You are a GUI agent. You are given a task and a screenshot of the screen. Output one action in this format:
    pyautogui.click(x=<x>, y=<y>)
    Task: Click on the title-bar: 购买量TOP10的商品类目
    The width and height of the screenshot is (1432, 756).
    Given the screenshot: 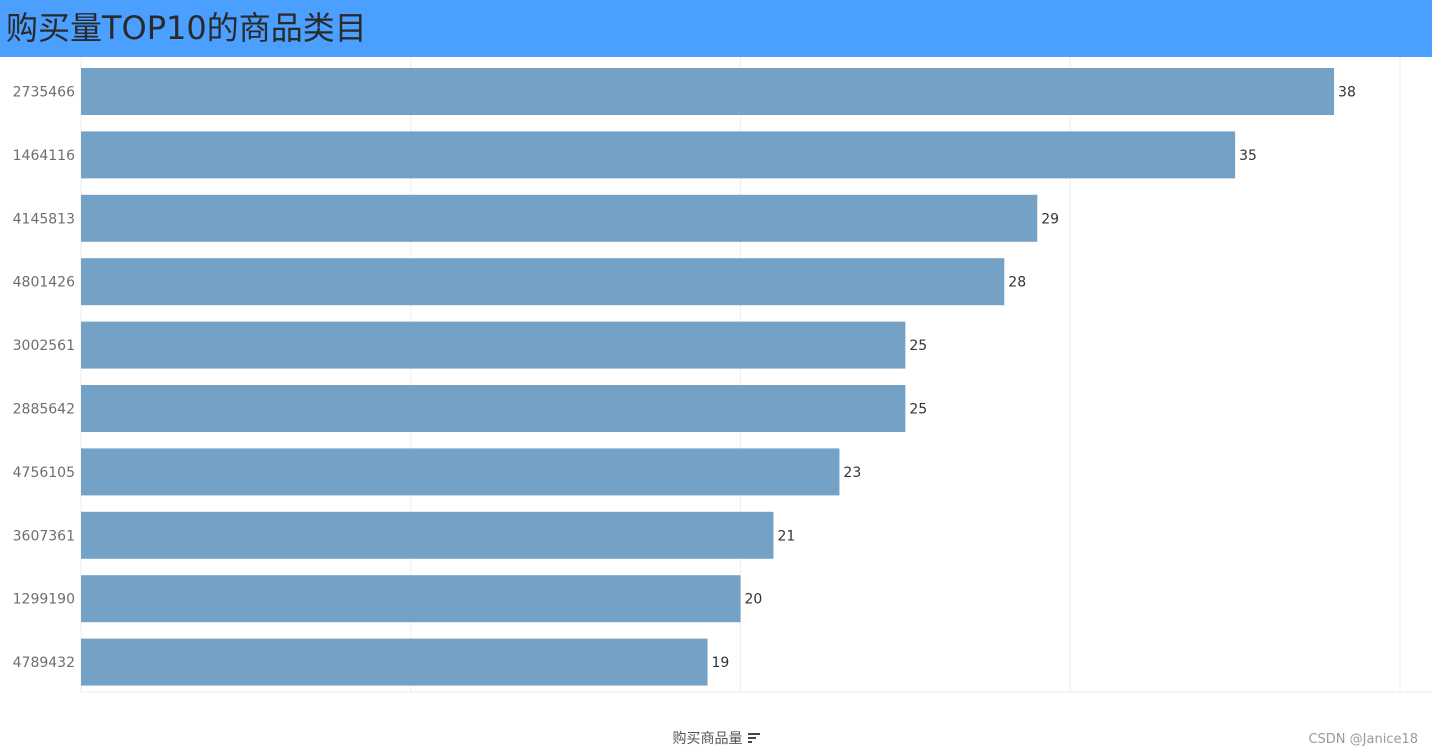 What is the action you would take?
    pyautogui.click(x=716, y=28)
    